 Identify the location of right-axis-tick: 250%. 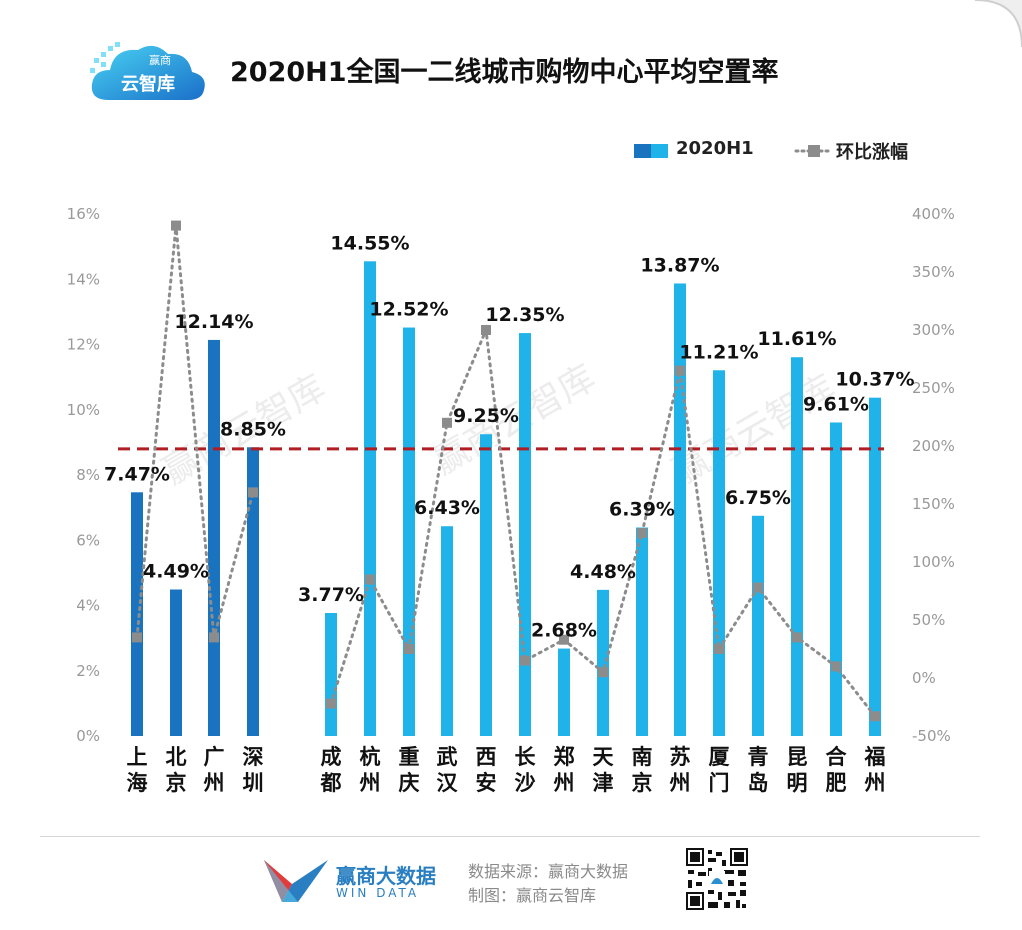
(933, 388).